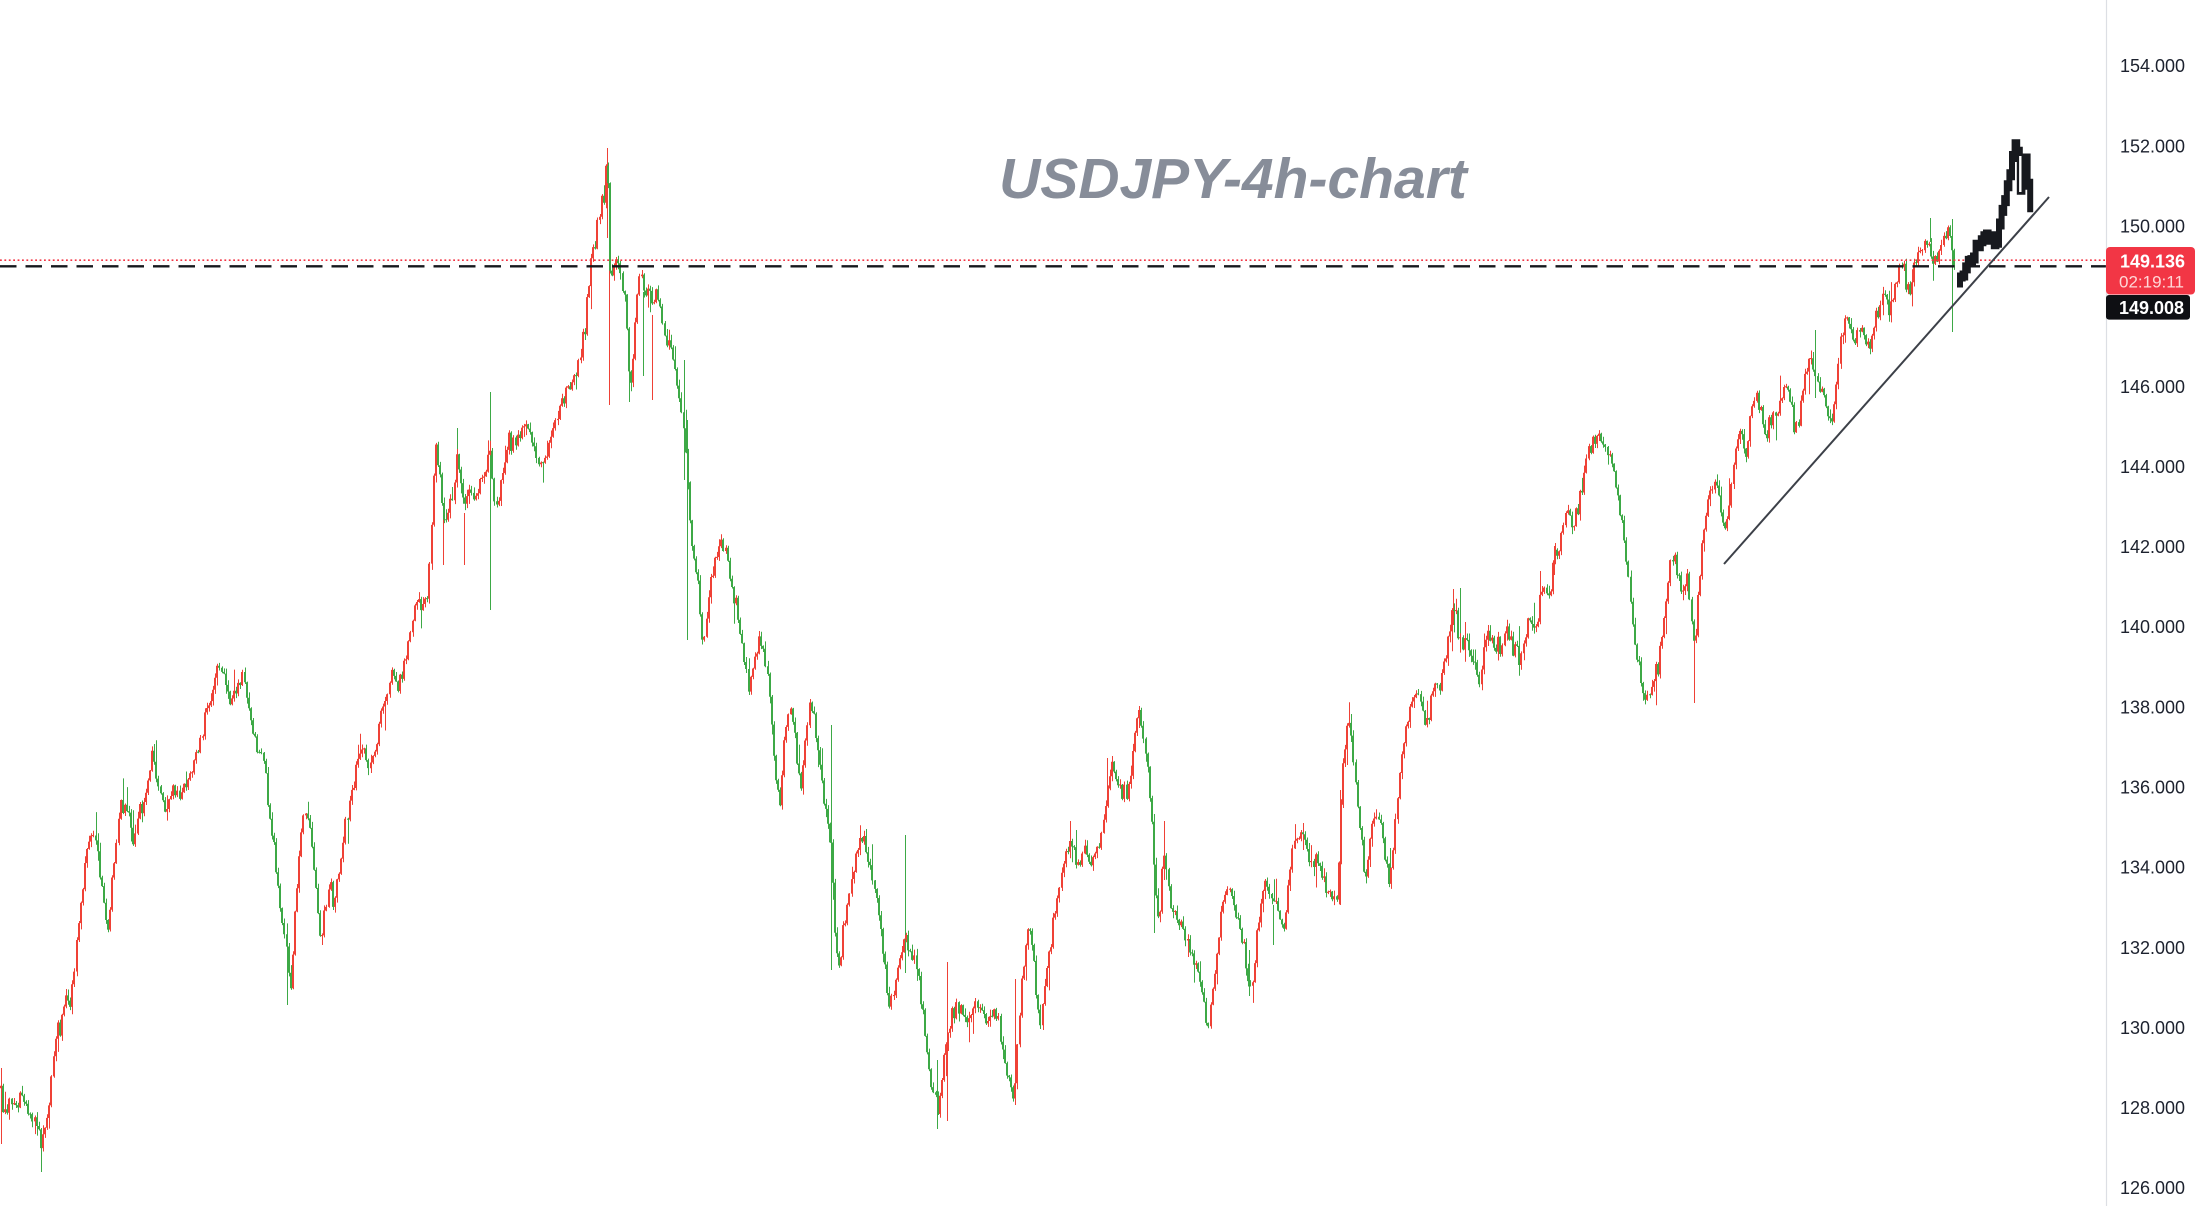 This screenshot has height=1206, width=2201. What do you see at coordinates (2152, 627) in the screenshot?
I see `svg-text: 140.000` at bounding box center [2152, 627].